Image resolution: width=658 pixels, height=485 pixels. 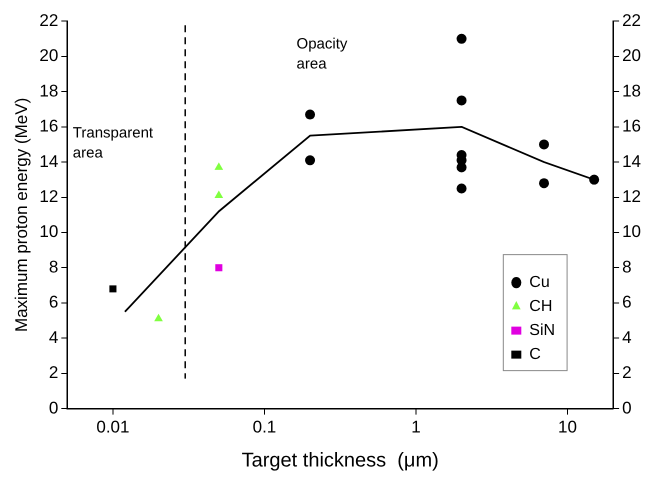 I want to click on y2-tick-label: 2, so click(x=627, y=372).